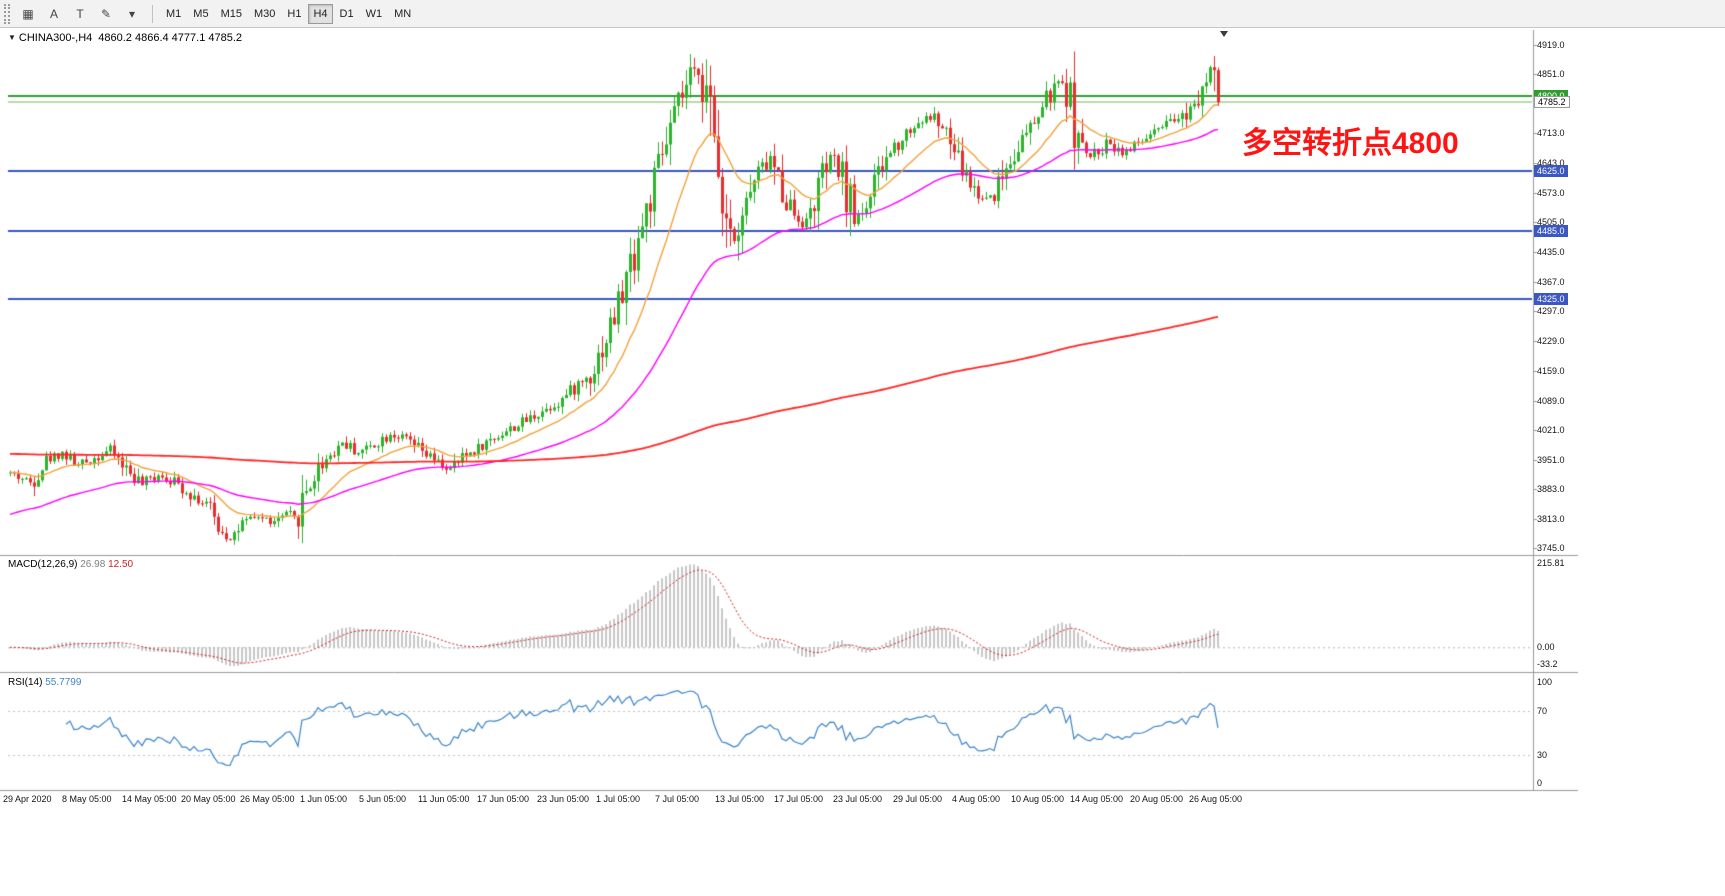 The image size is (1725, 896). What do you see at coordinates (1551, 299) in the screenshot?
I see `hline-price-badge: 4325.0` at bounding box center [1551, 299].